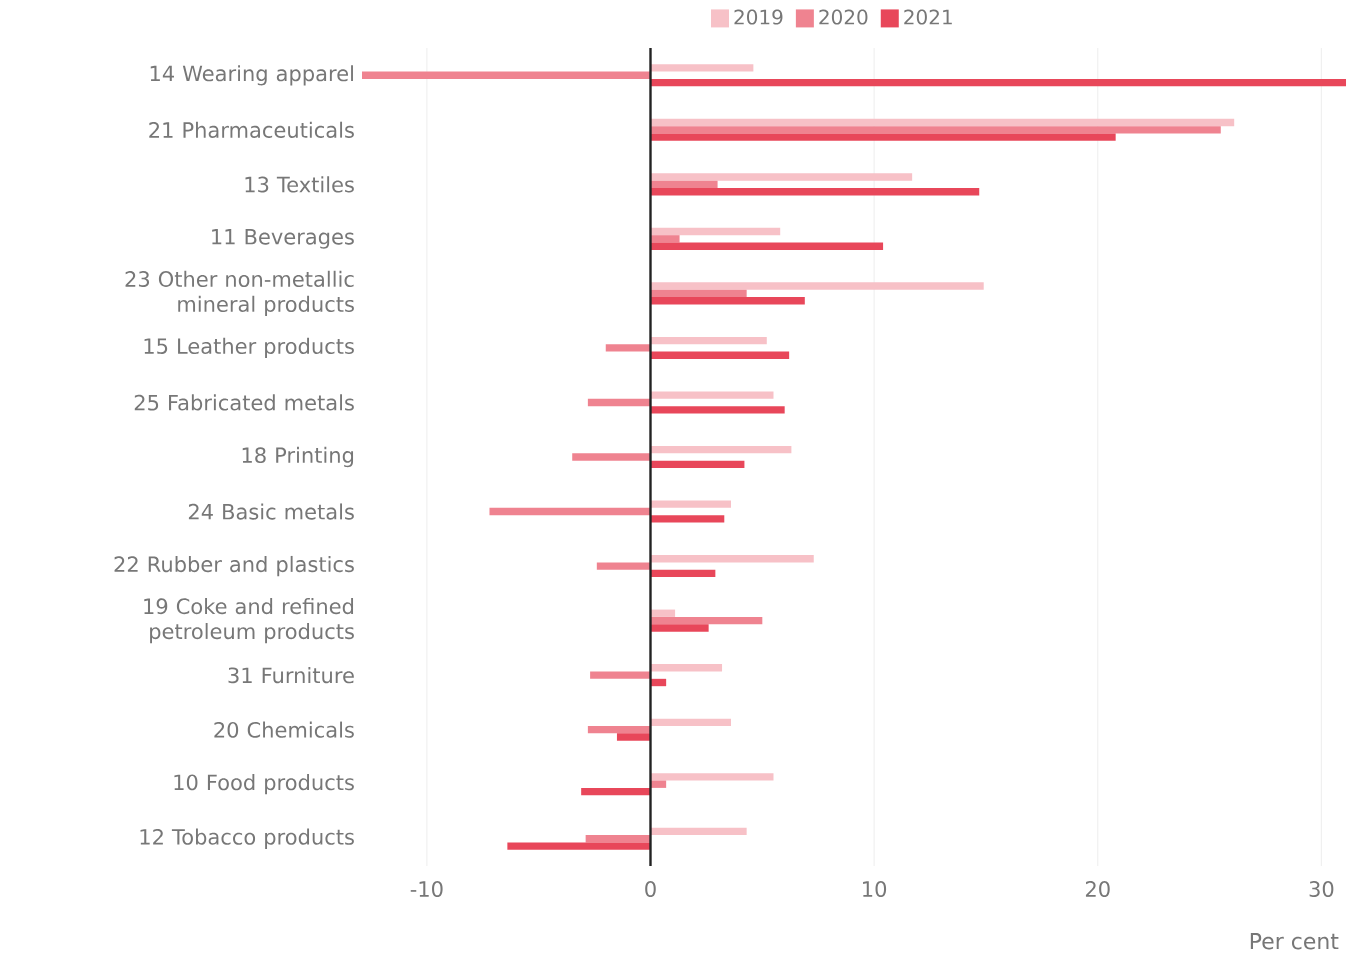  I want to click on x-tick-label: 20, so click(1097, 889).